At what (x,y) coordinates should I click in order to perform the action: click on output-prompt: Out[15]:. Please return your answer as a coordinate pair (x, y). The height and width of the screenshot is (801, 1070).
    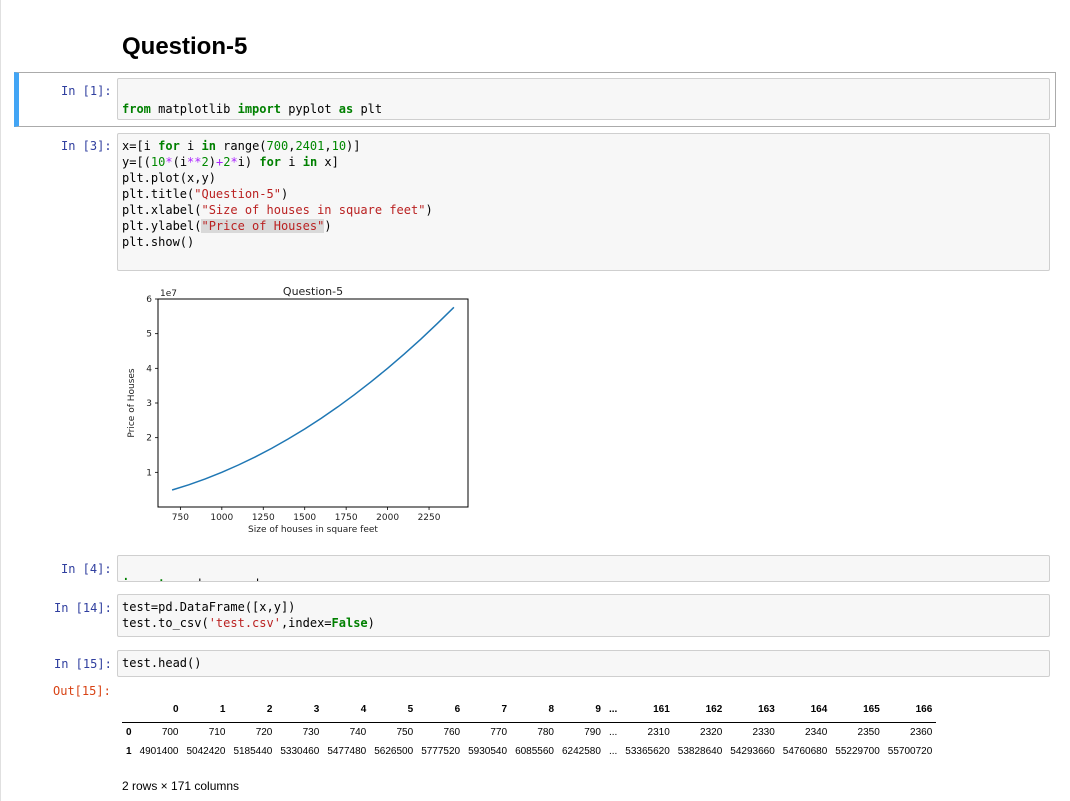
    Looking at the image, I should click on (82, 691).